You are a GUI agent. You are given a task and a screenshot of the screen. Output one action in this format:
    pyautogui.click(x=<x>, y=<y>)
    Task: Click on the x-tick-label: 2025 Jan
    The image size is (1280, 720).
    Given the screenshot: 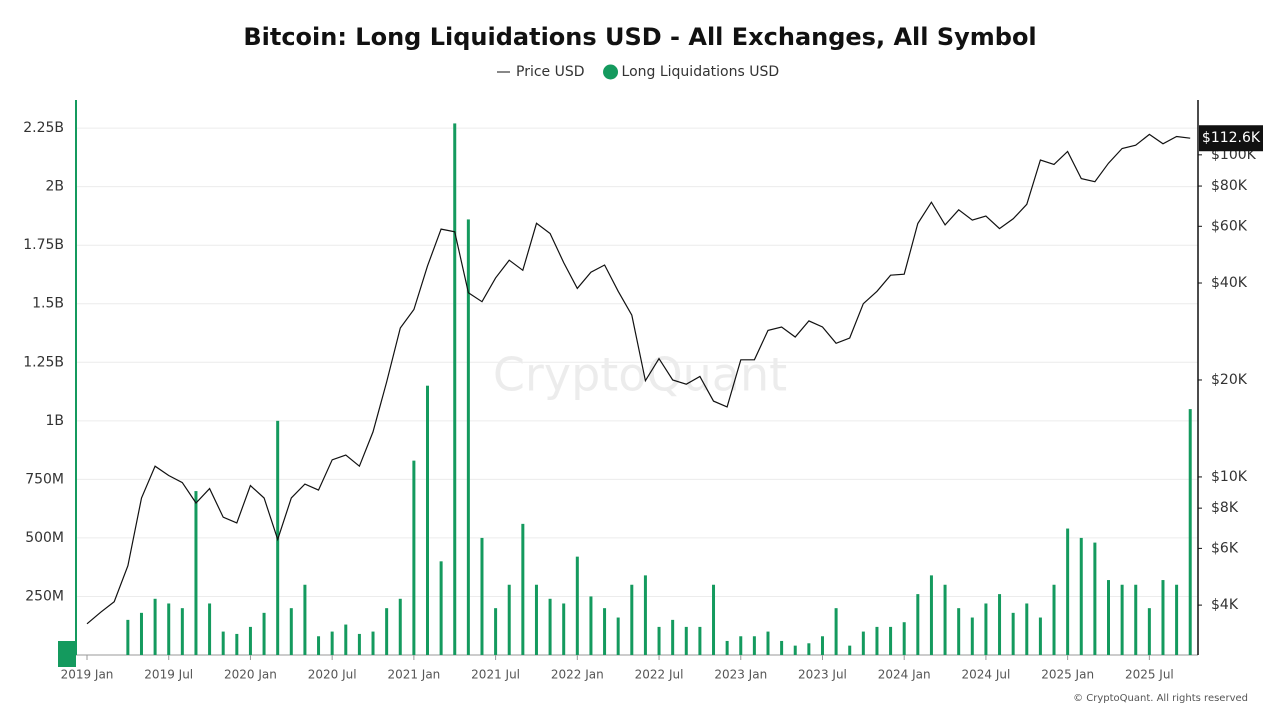 What is the action you would take?
    pyautogui.click(x=1067, y=675)
    